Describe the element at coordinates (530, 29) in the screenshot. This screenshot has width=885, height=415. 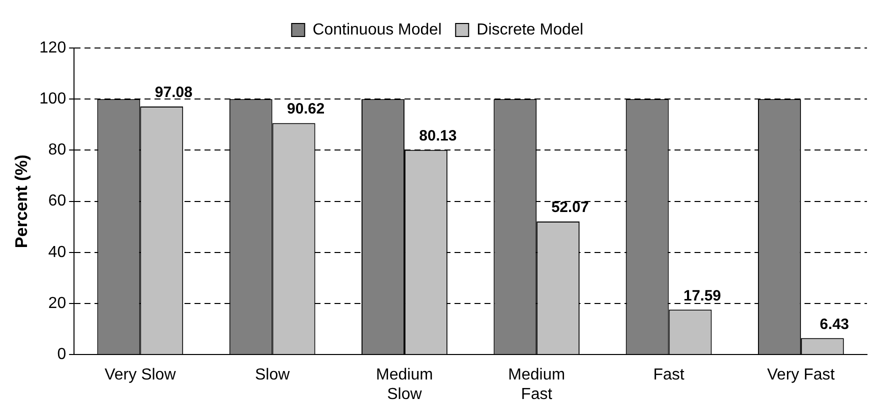
I see `legend-label: Discrete Model` at that location.